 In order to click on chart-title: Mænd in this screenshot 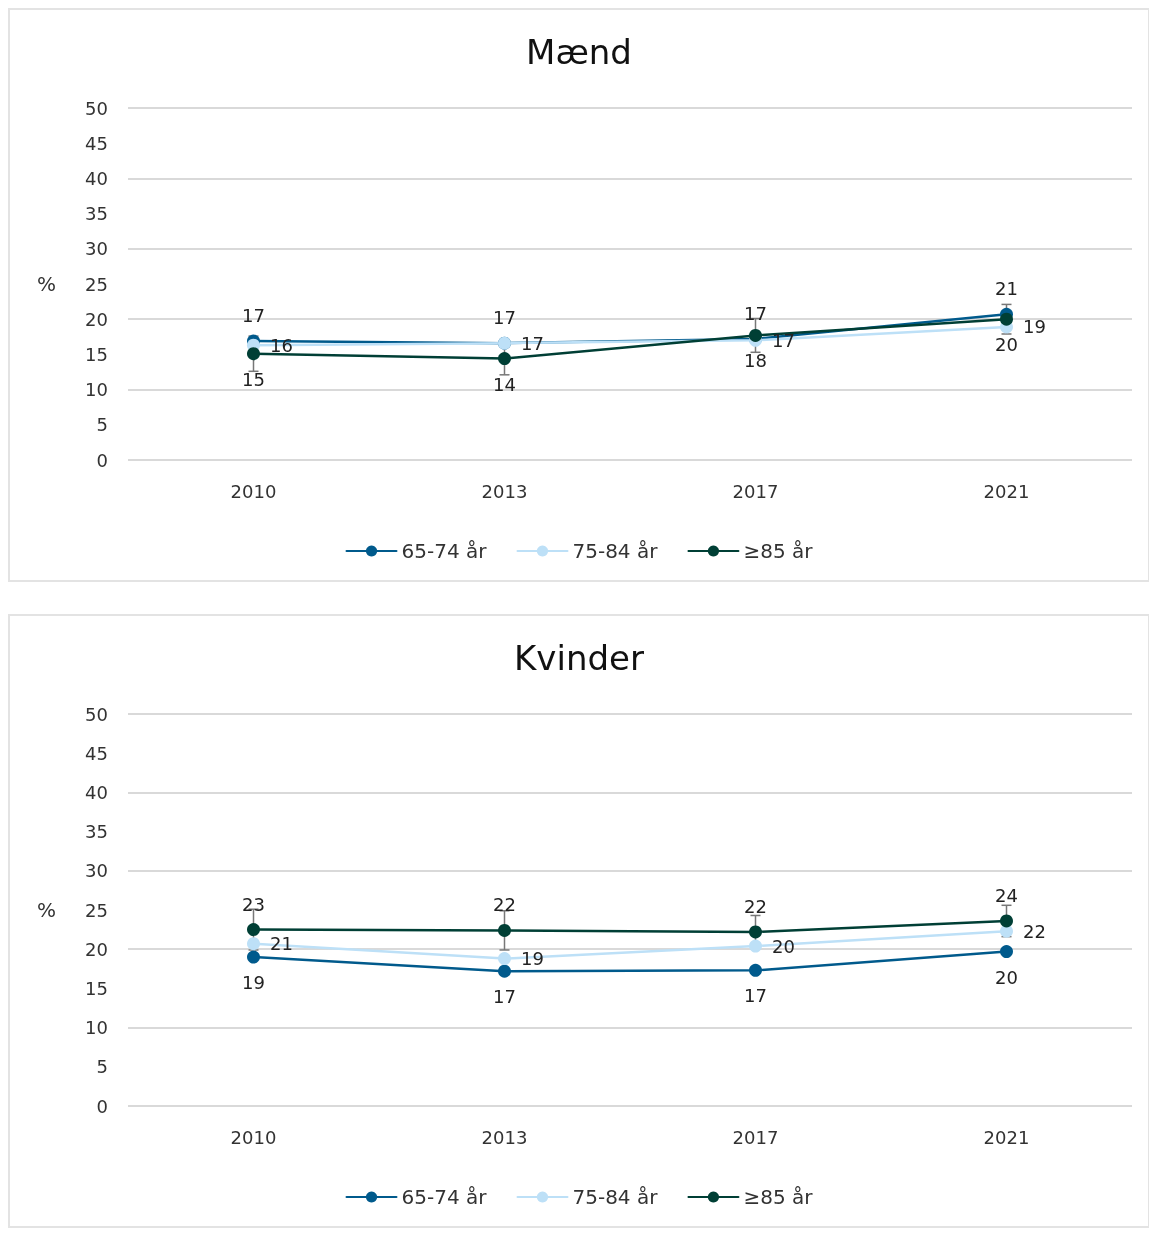, I will do `click(579, 52)`.